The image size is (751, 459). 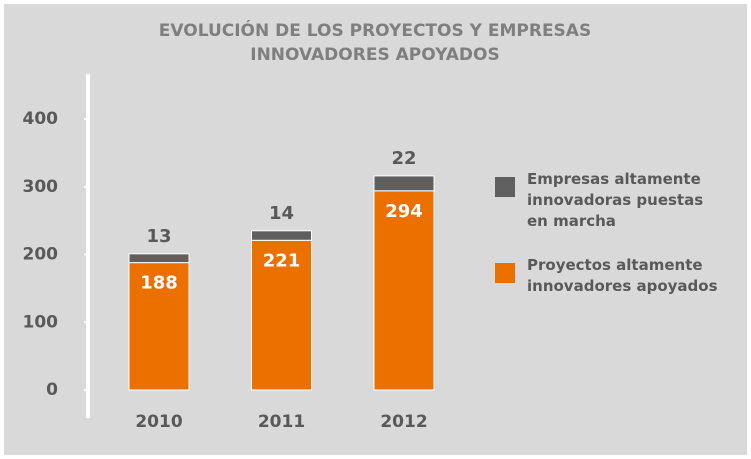 I want to click on x-tick-label: 2012, so click(x=403, y=422).